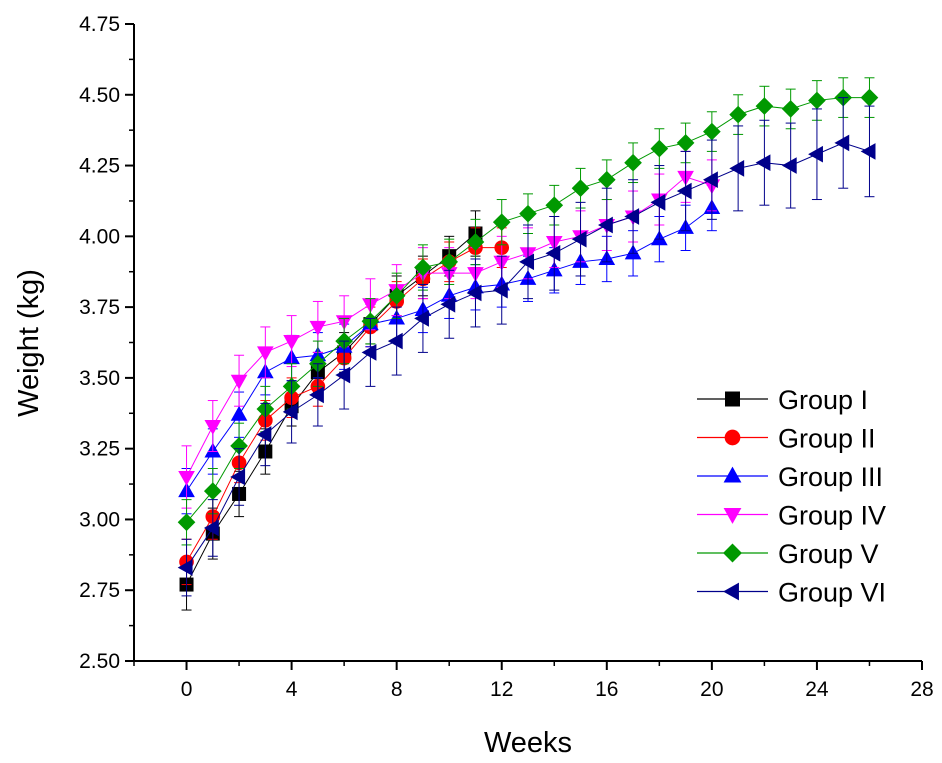 This screenshot has height=763, width=942. Describe the element at coordinates (99, 95) in the screenshot. I see `y-tick-label: 4.50` at that location.